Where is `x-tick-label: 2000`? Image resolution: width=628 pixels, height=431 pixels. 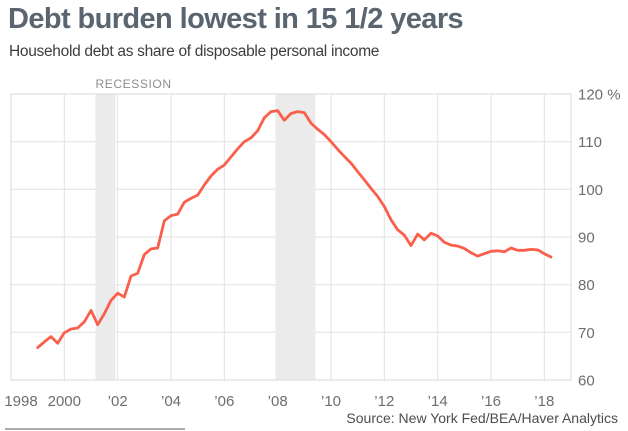
x-tick-label: 2000 is located at coordinates (64, 401).